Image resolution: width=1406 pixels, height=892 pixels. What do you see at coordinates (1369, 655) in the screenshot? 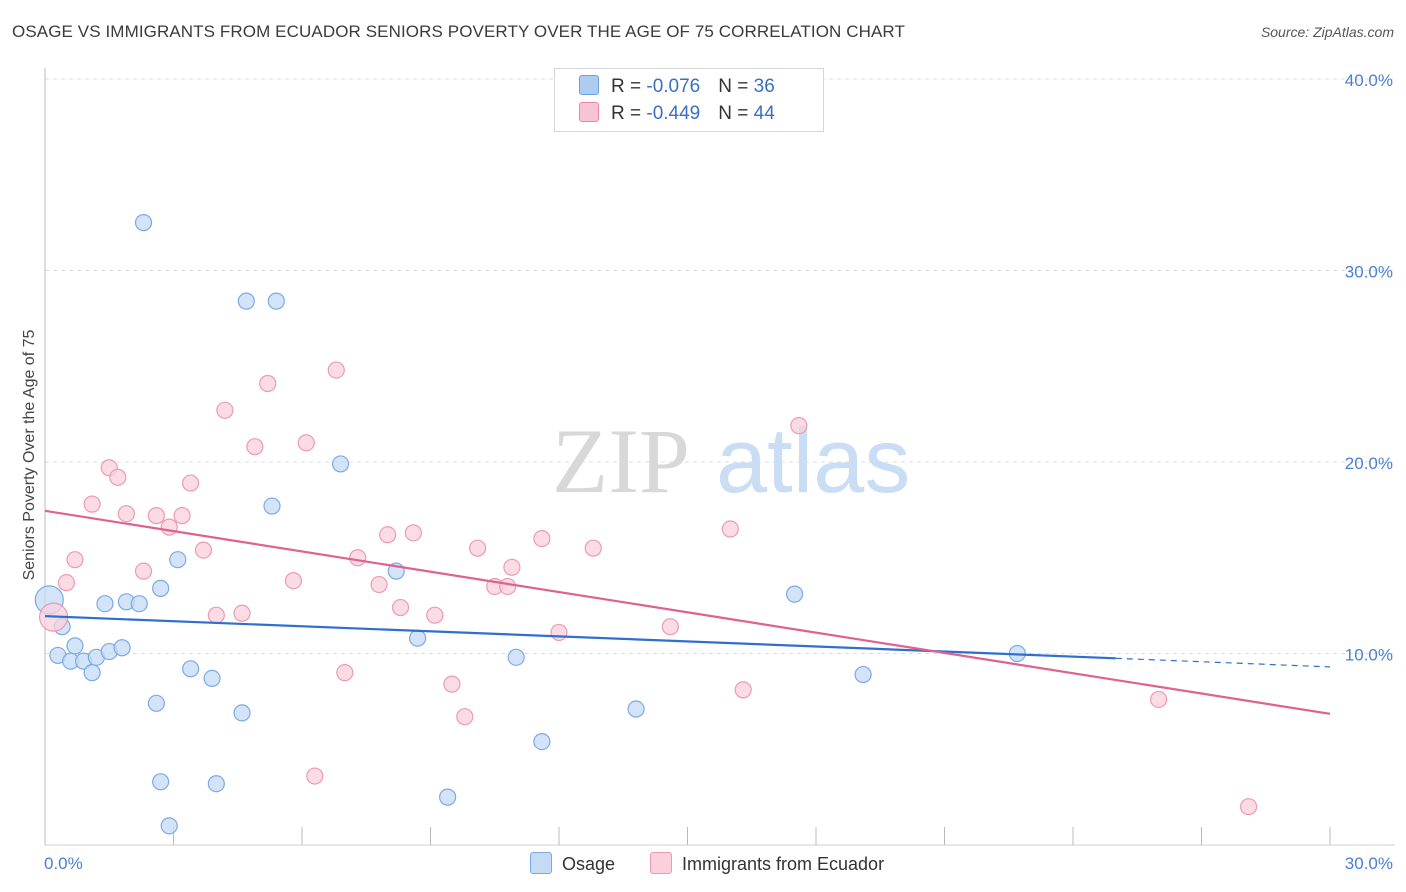
I see `y-tick-label: 10.0%` at bounding box center [1369, 655].